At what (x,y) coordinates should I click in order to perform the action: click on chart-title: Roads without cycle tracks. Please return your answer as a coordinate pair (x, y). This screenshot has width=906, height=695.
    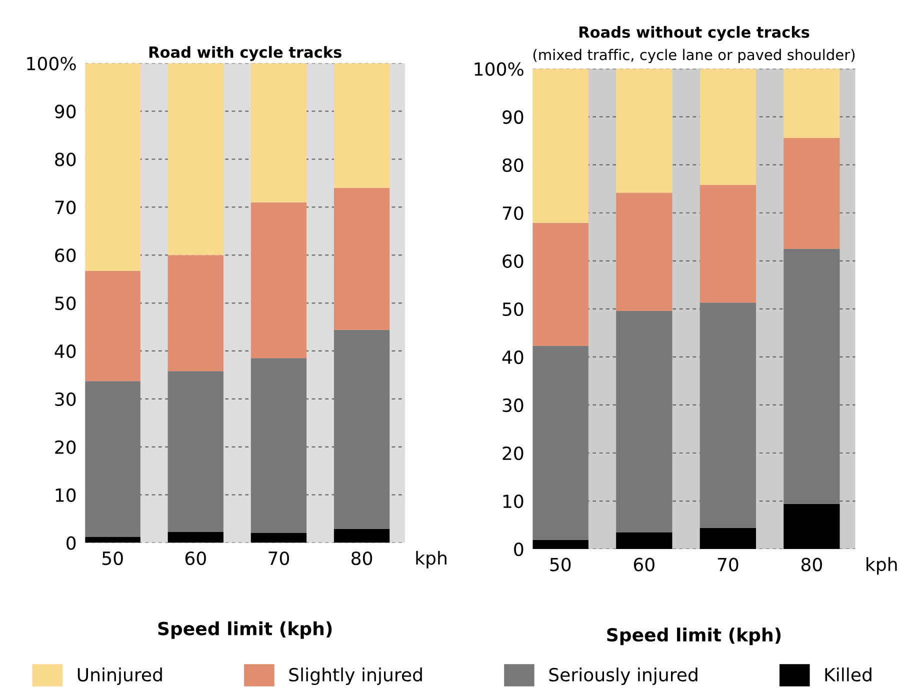
    Looking at the image, I should click on (694, 33).